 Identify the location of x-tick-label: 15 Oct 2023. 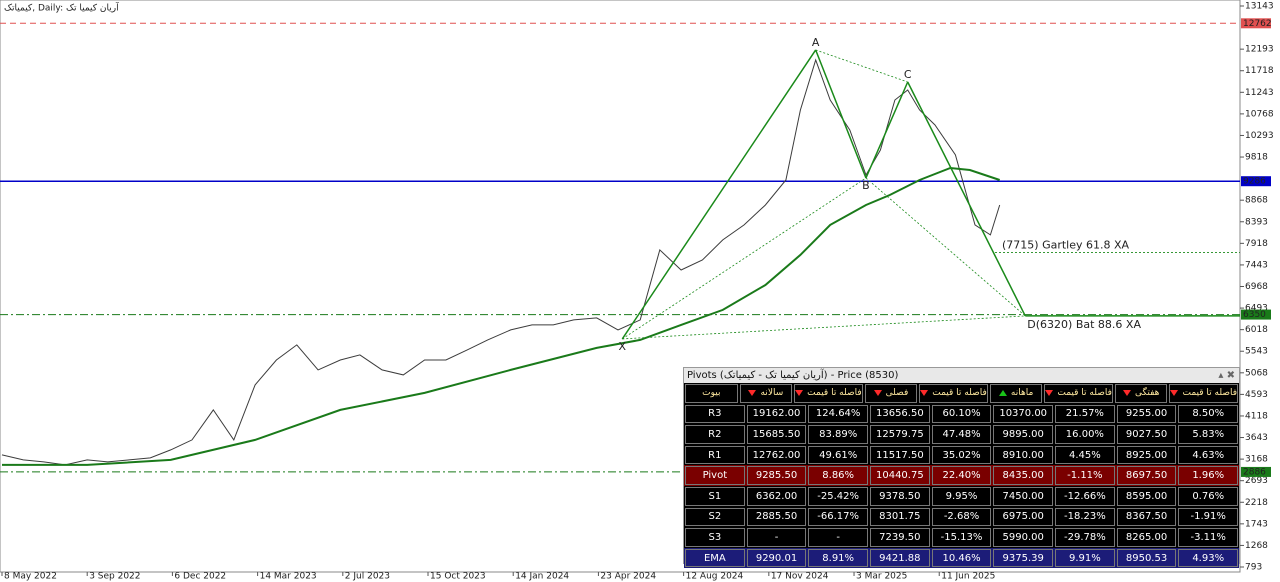
(458, 577).